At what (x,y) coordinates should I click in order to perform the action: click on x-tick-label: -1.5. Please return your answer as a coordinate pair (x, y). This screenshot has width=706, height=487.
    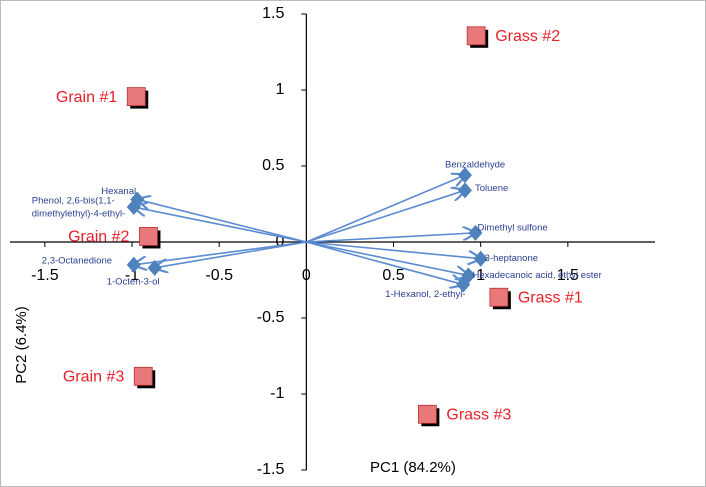
    Looking at the image, I should click on (45, 275).